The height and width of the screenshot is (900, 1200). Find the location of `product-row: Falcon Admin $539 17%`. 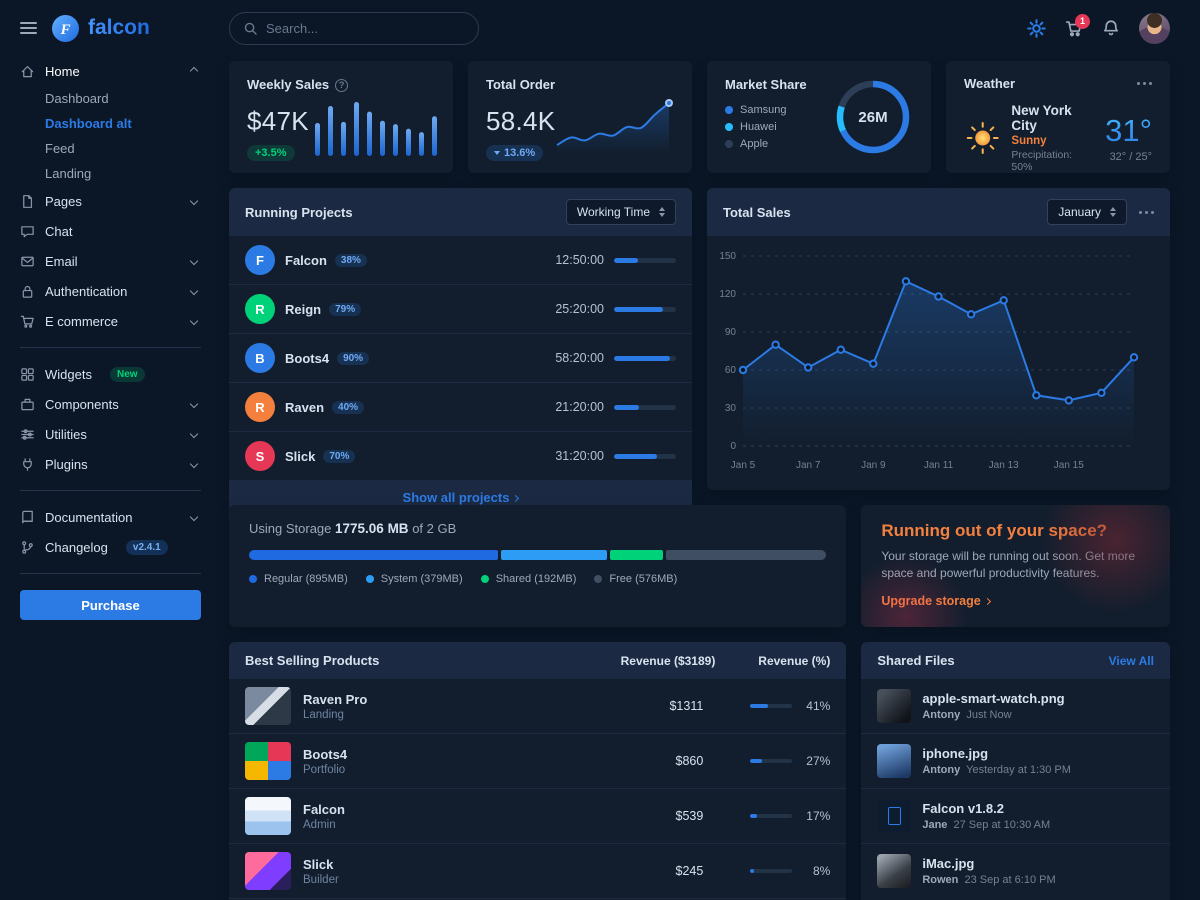

product-row: Falcon Admin $539 17% is located at coordinates (538, 816).